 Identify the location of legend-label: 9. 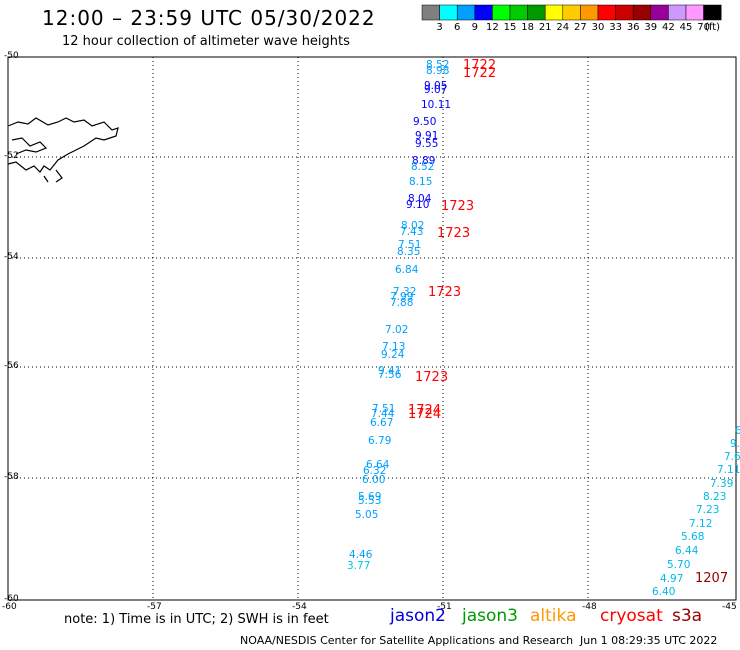
(474, 27).